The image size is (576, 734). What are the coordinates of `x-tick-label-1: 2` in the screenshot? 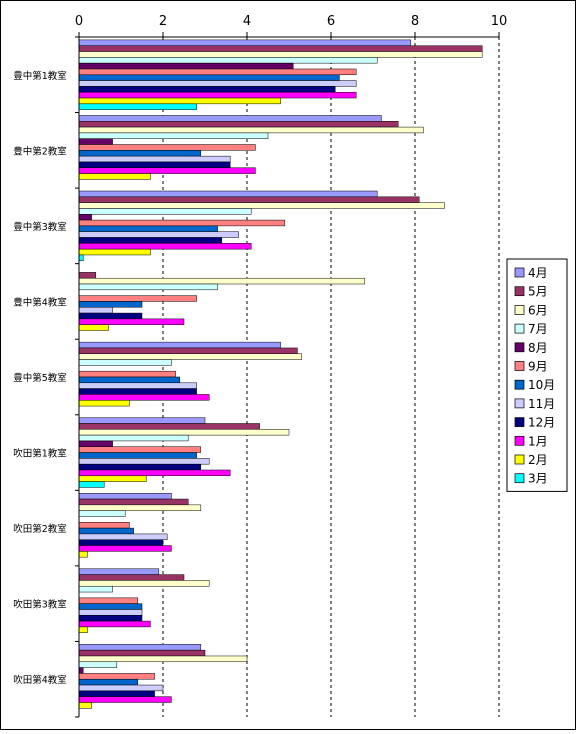 It's located at (163, 21).